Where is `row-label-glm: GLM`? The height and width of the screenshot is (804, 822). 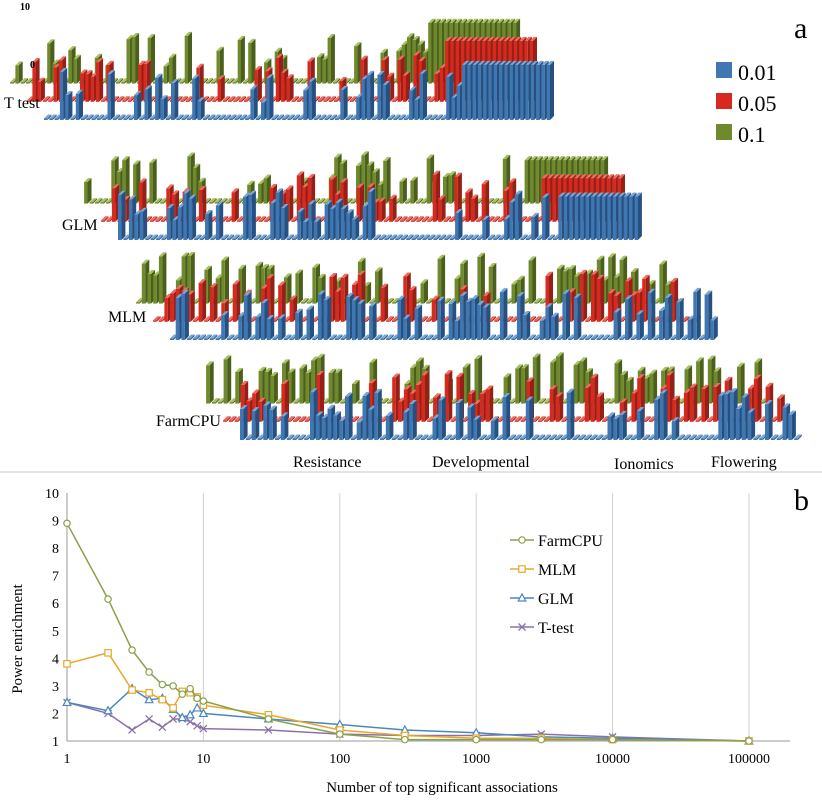 row-label-glm: GLM is located at coordinates (80, 225).